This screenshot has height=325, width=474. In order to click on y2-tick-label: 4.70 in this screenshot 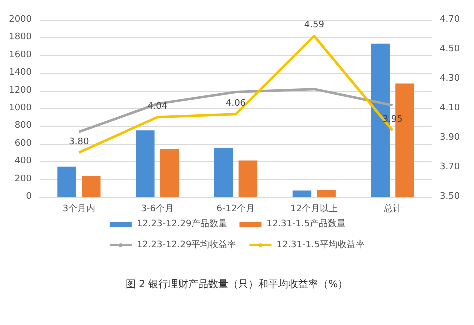, I will do `click(450, 20)`.